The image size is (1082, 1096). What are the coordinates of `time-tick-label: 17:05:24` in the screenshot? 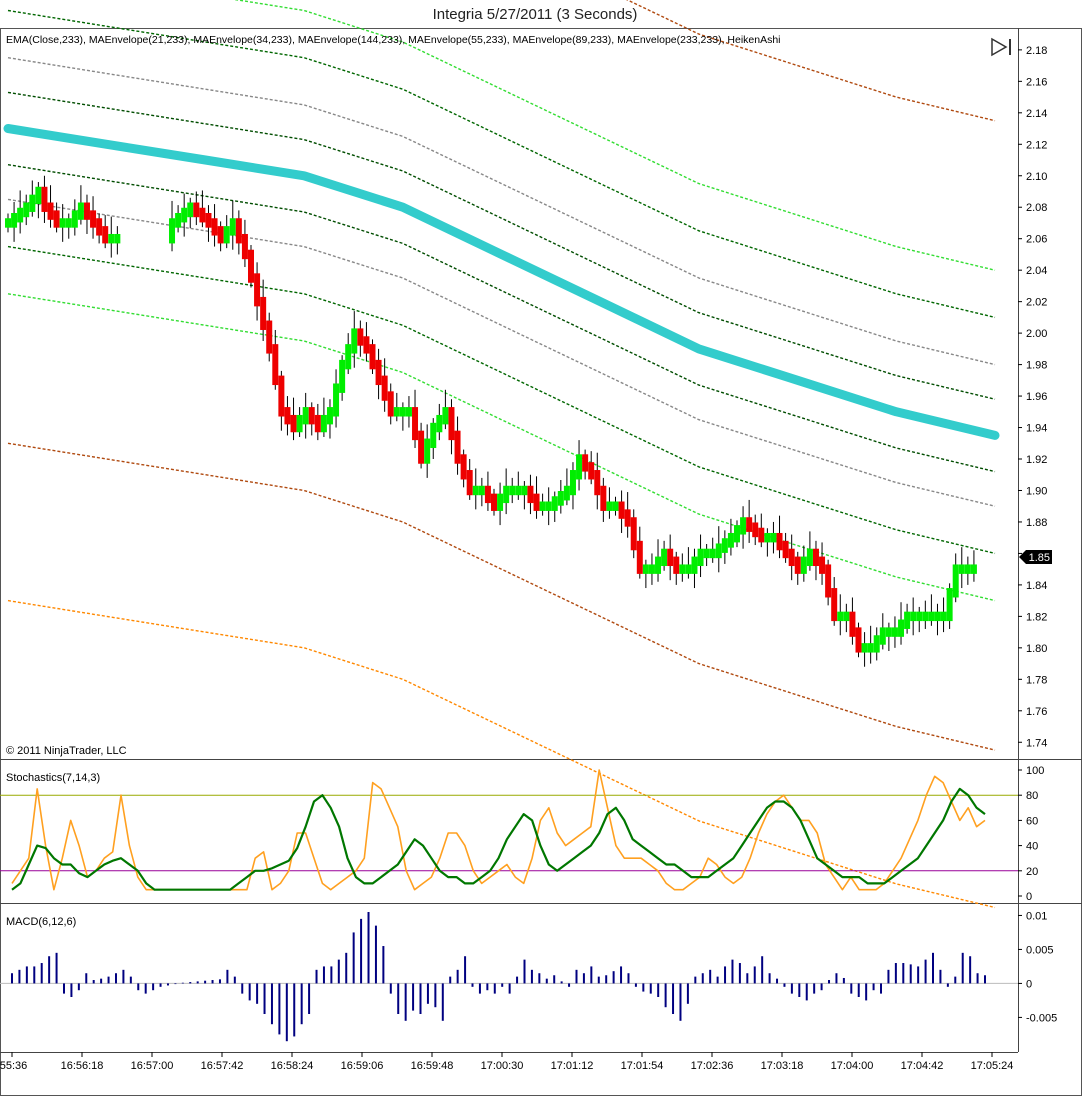 It's located at (992, 1066).